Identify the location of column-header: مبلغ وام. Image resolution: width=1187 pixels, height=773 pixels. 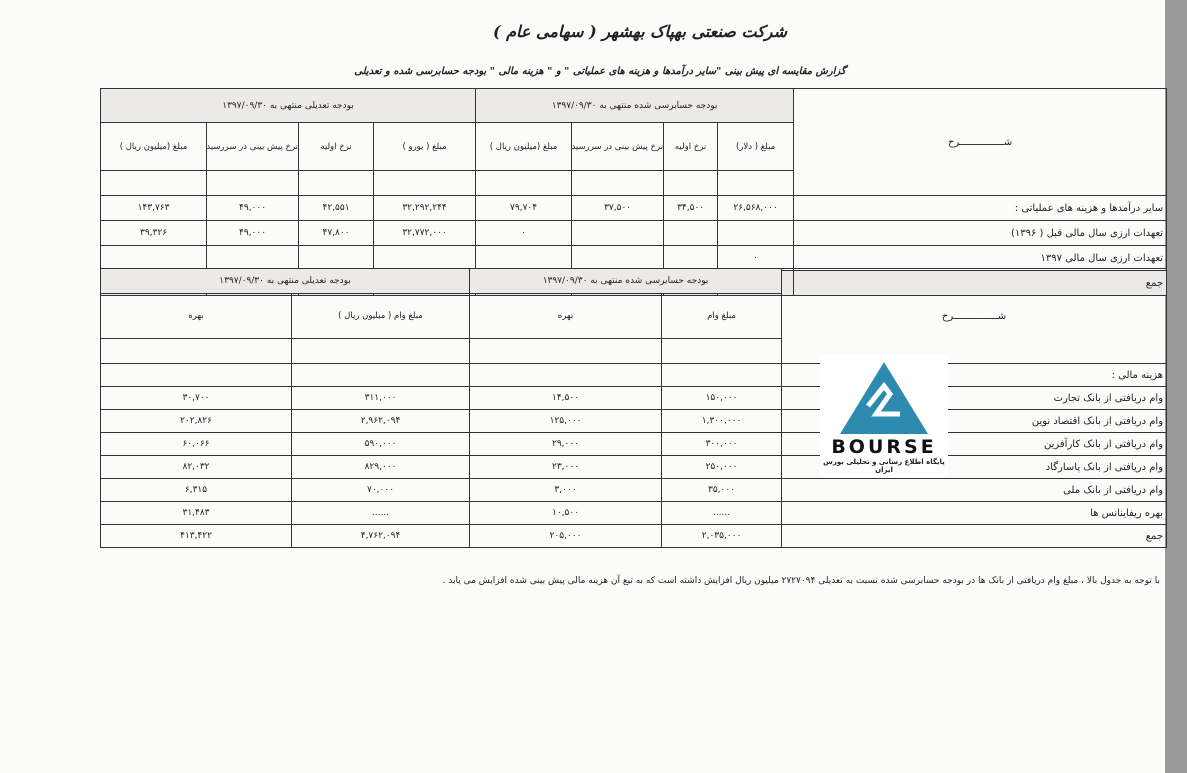
(722, 316).